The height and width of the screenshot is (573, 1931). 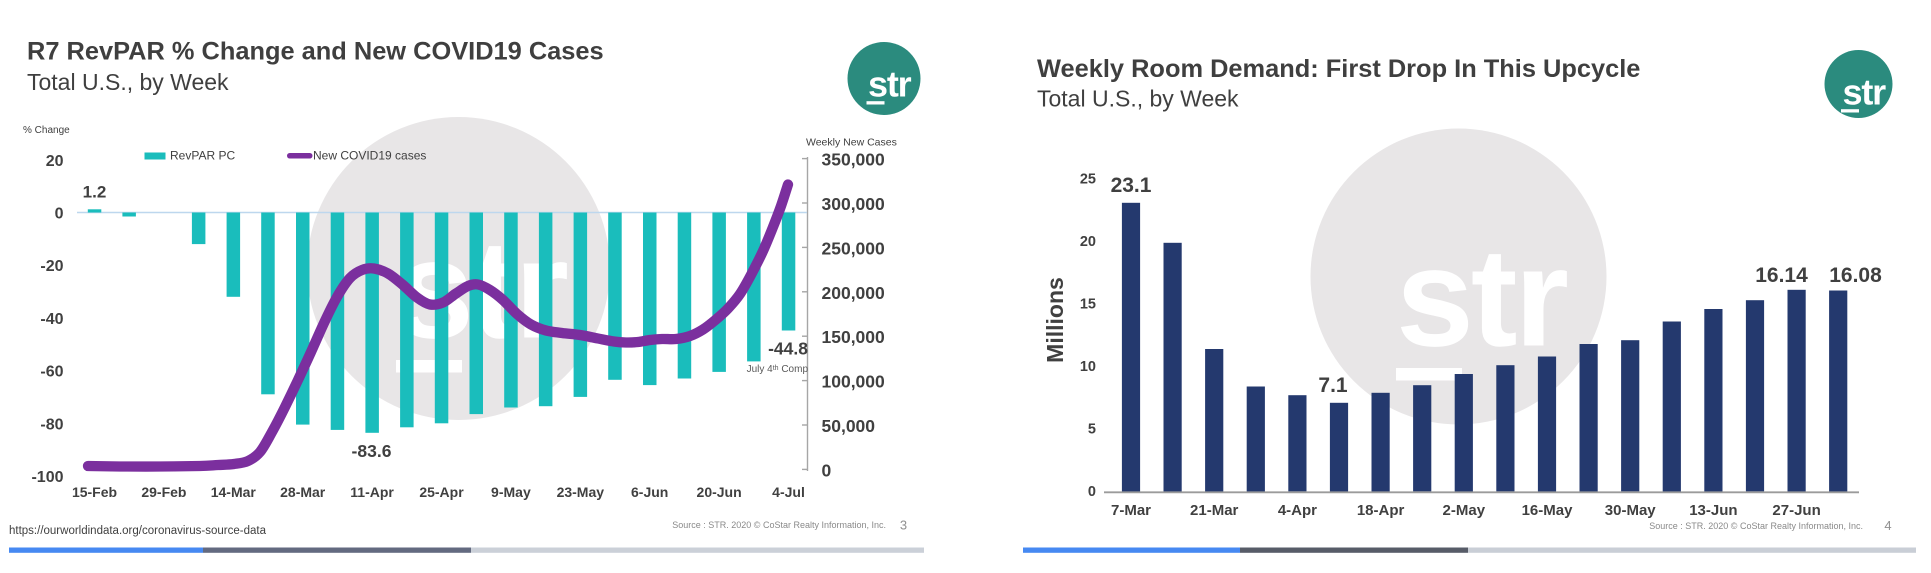 I want to click on svg-text: 100,000, so click(x=854, y=382).